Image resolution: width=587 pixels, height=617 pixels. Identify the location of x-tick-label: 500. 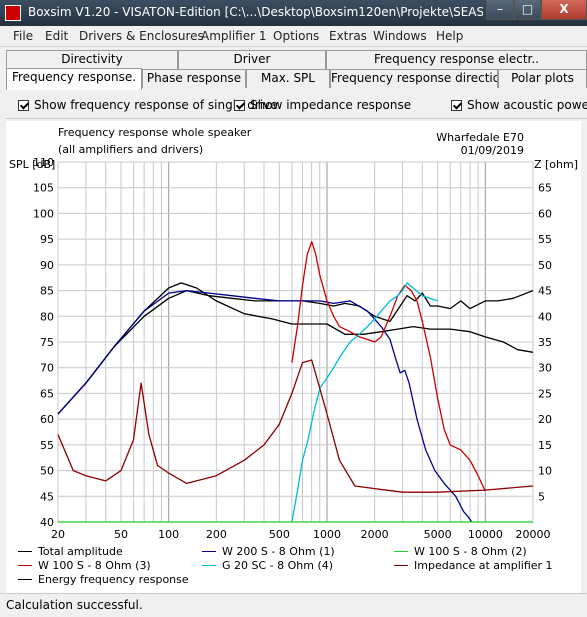
(279, 534).